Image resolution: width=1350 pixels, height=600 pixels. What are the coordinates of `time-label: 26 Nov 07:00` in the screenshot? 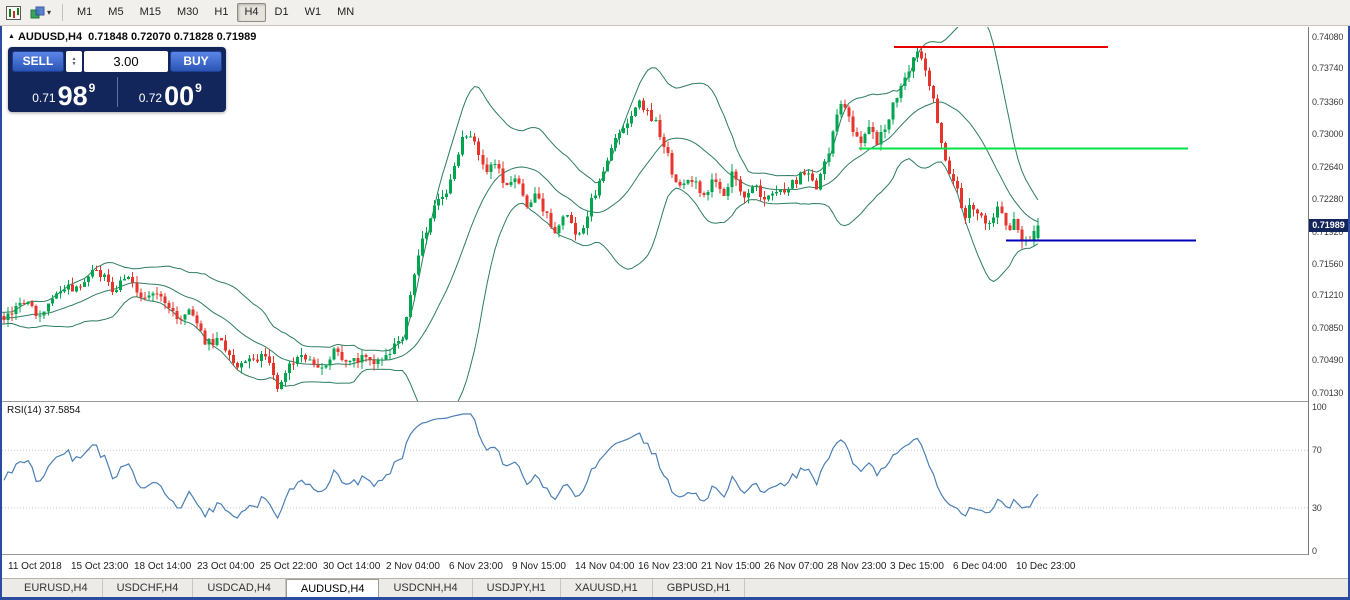 It's located at (794, 566).